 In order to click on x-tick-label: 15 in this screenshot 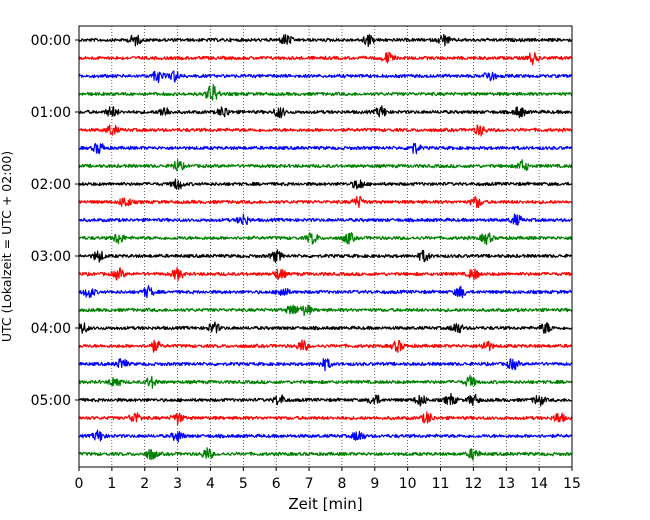, I will do `click(572, 484)`.